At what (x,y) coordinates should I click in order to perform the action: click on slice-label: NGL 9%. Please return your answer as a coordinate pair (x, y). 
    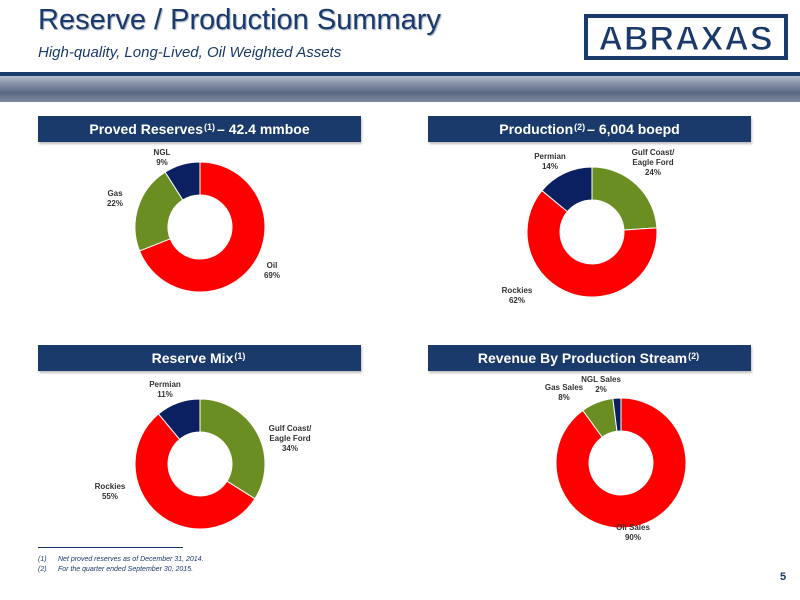
    Looking at the image, I should click on (162, 157).